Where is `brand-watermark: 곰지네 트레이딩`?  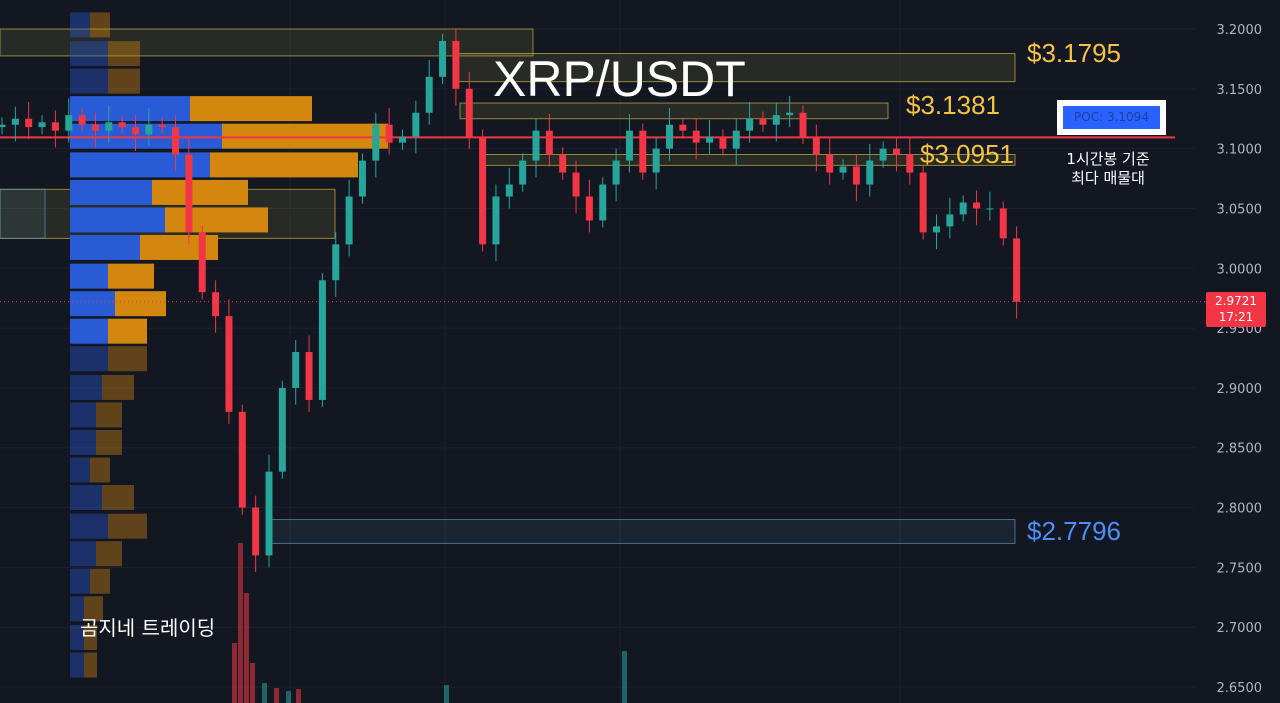
brand-watermark: 곰지네 트레이딩 is located at coordinates (148, 628).